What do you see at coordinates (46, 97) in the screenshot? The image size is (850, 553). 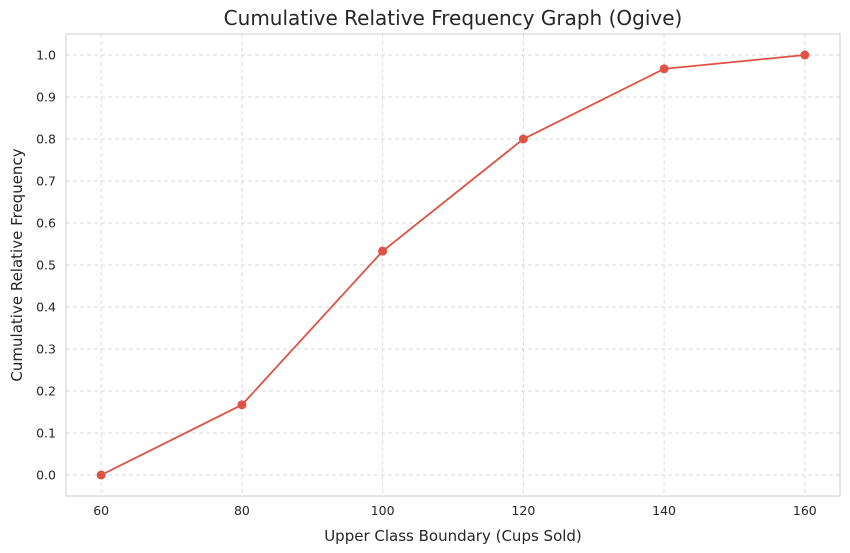 I see `y-tick-label: 0.9` at bounding box center [46, 97].